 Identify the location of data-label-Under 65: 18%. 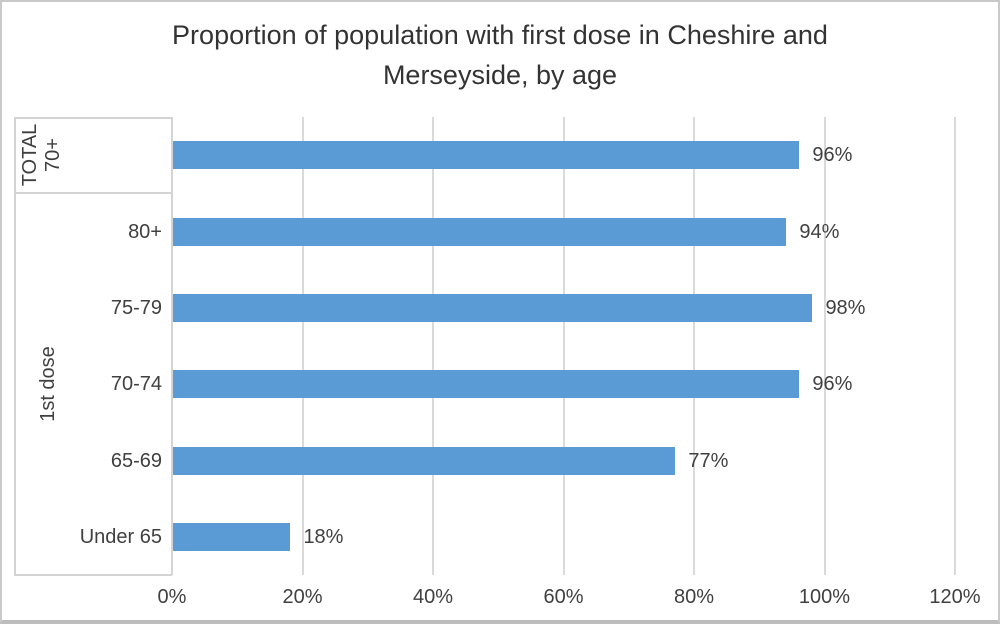
(323, 536).